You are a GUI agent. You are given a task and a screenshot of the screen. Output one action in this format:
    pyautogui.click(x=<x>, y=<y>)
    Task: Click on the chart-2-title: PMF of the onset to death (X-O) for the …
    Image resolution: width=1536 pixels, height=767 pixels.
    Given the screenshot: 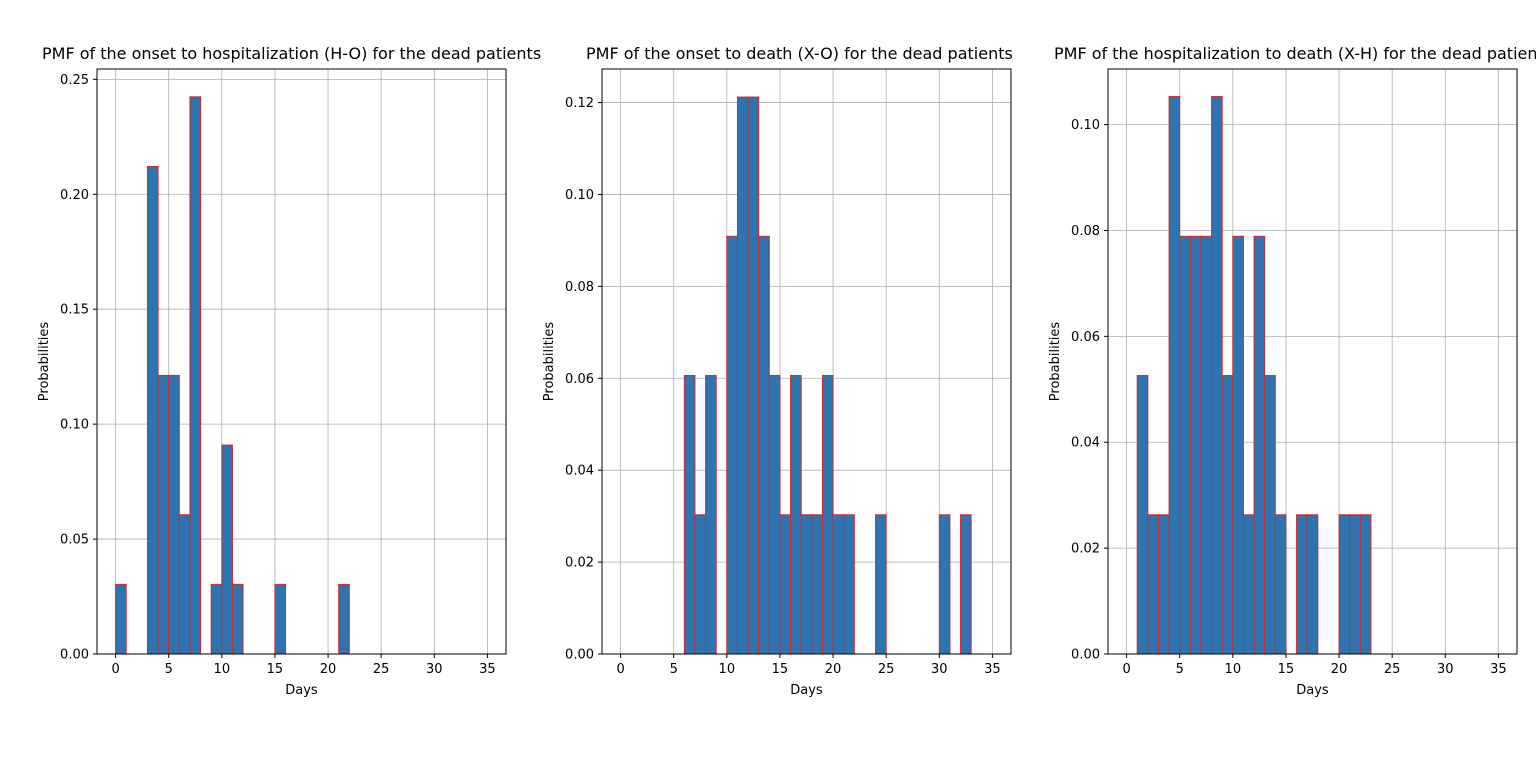 What is the action you would take?
    pyautogui.click(x=799, y=53)
    